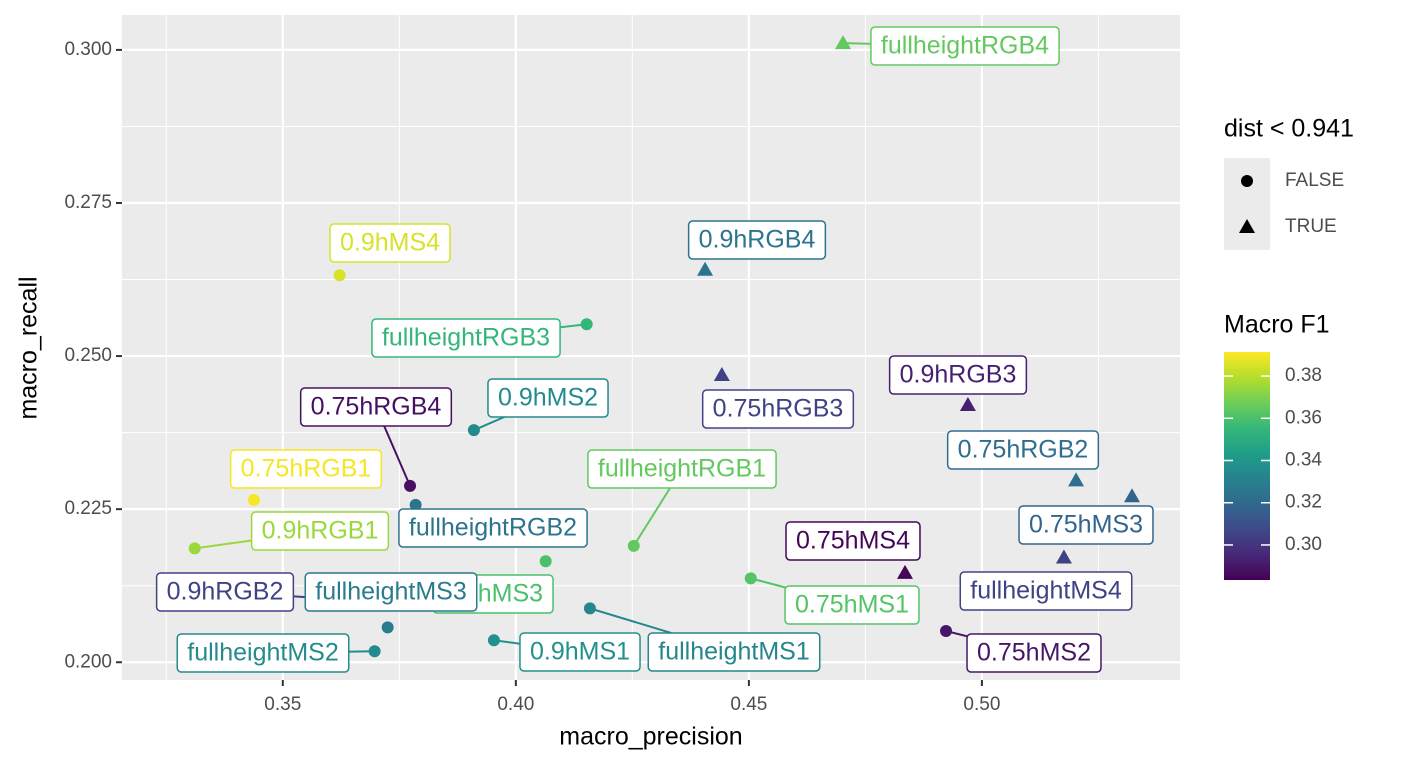 The image size is (1404, 768). What do you see at coordinates (1311, 226) in the screenshot?
I see `legend-label: TRUE` at bounding box center [1311, 226].